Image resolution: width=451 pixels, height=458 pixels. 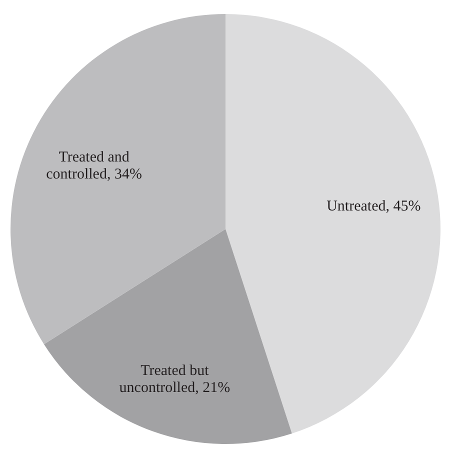 I want to click on slice-label: Treated but uncontrolled, 21%, so click(x=174, y=379).